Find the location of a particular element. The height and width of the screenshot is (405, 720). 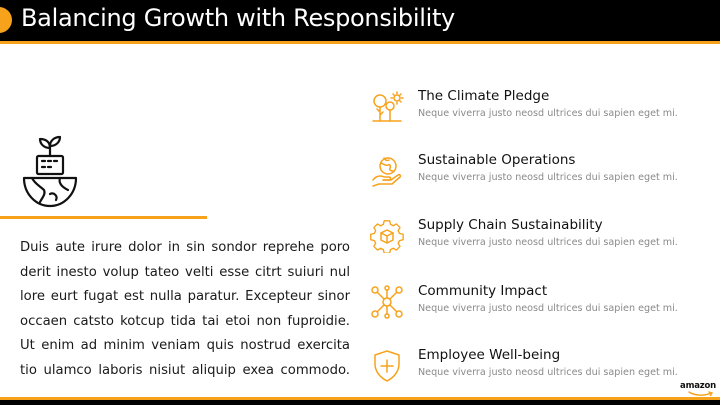

amazon-logo: amazon is located at coordinates (698, 386).